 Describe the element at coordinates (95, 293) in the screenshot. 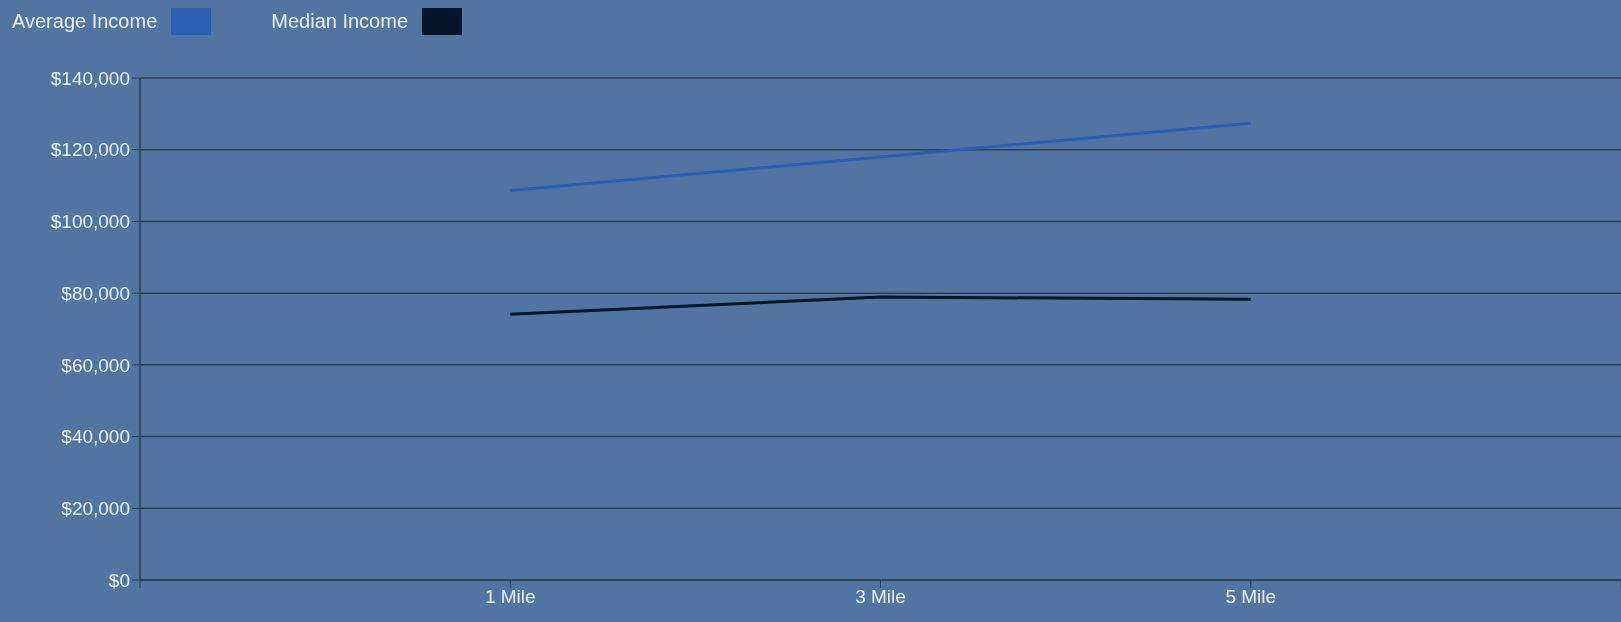

I see `y-tick-label: $80,000` at that location.